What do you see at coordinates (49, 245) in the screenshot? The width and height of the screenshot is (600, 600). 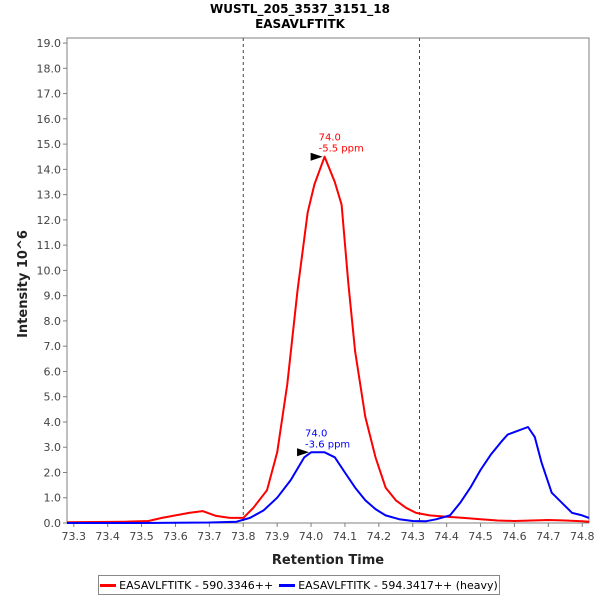 I see `y-tick-label: 11.0` at bounding box center [49, 245].